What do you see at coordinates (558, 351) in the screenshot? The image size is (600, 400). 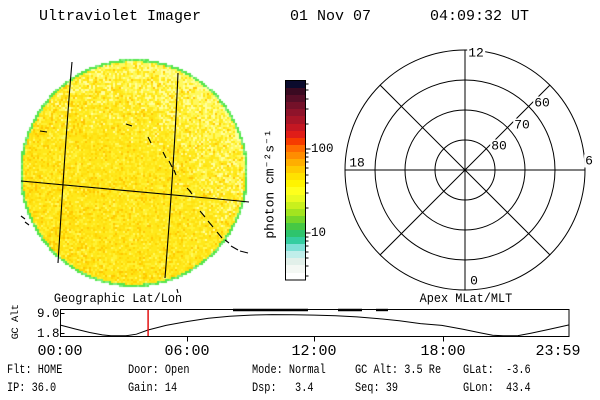 I see `xtick-2359: 23:59` at bounding box center [558, 351].